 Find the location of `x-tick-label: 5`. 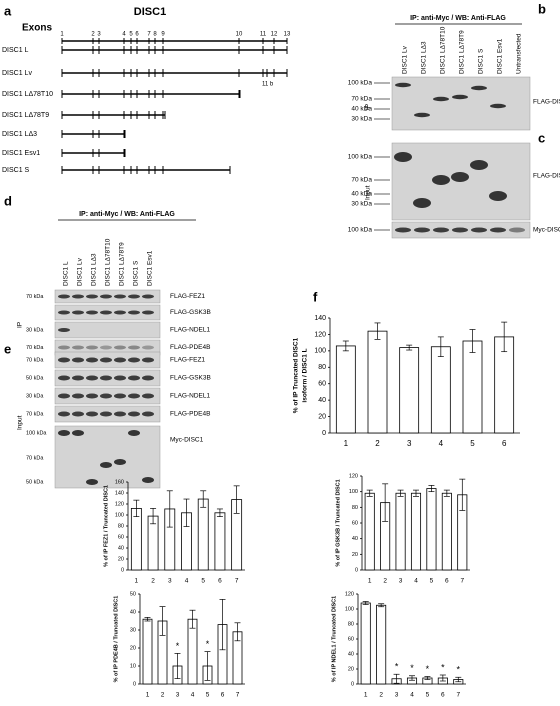

x-tick-label: 5 is located at coordinates (428, 695).